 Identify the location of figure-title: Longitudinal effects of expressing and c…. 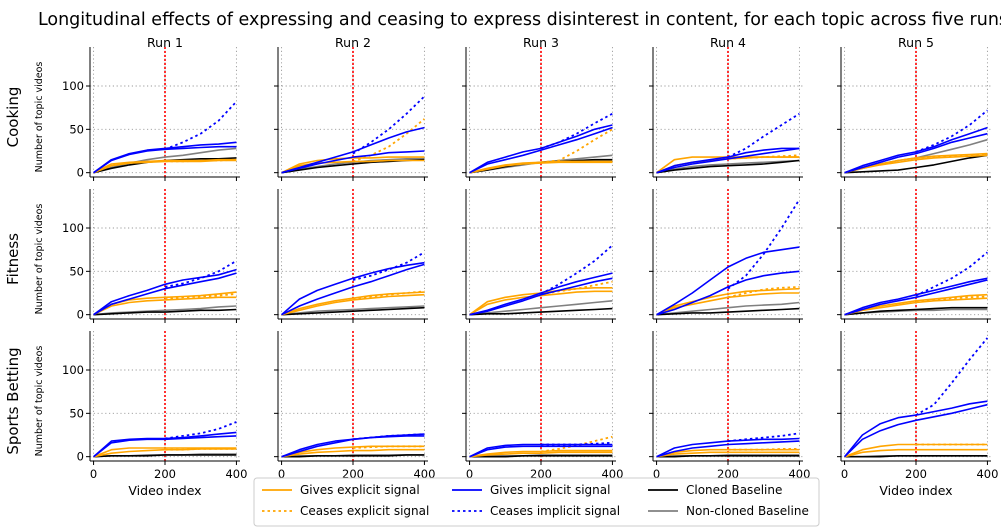
(519, 20).